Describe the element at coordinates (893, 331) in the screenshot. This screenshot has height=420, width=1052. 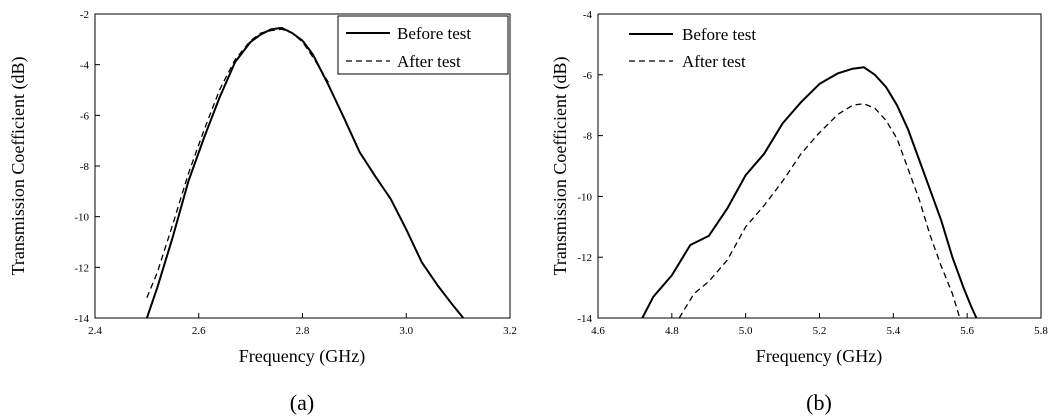
I see `x-tick-label: 5.4` at that location.